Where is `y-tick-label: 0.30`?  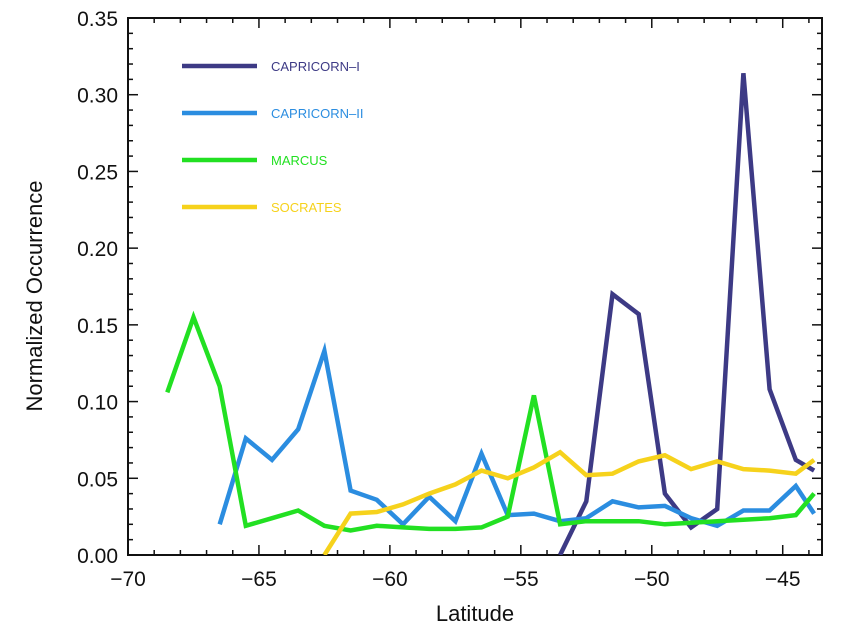
y-tick-label: 0.30 is located at coordinates (97, 96).